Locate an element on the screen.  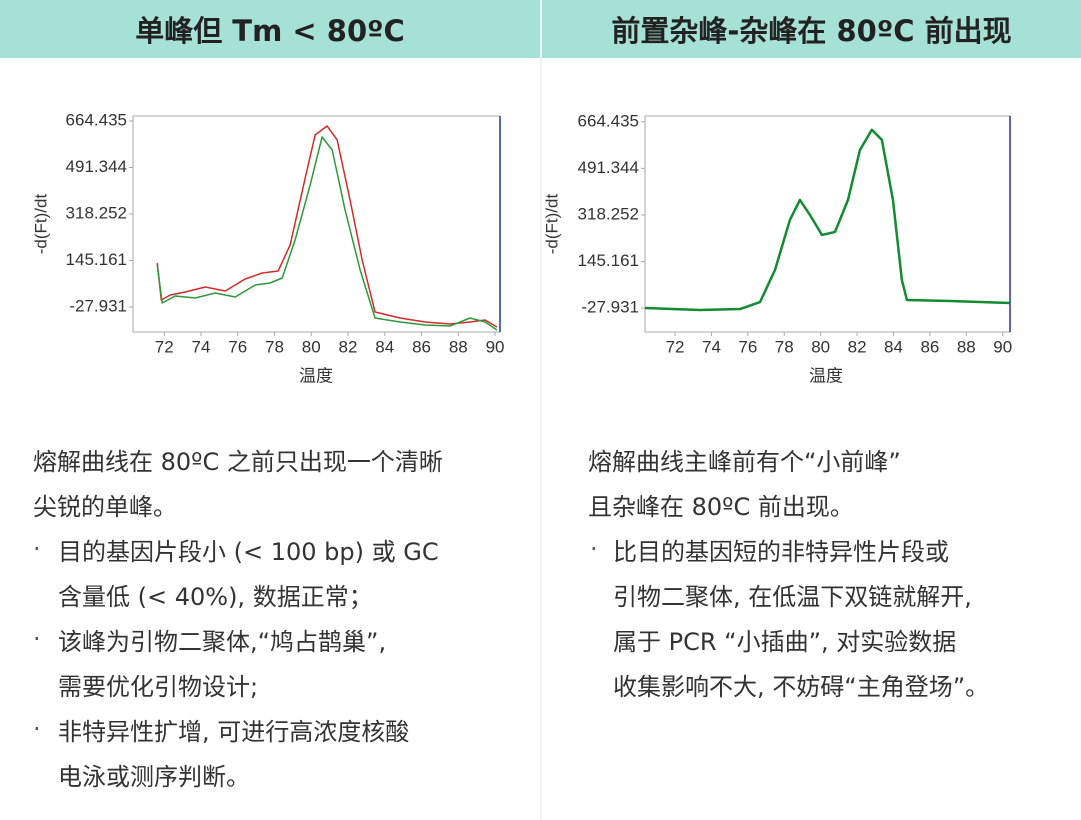
bullet-line: 属于 PCR “小插曲”, 对实验数据 is located at coordinates (785, 642).